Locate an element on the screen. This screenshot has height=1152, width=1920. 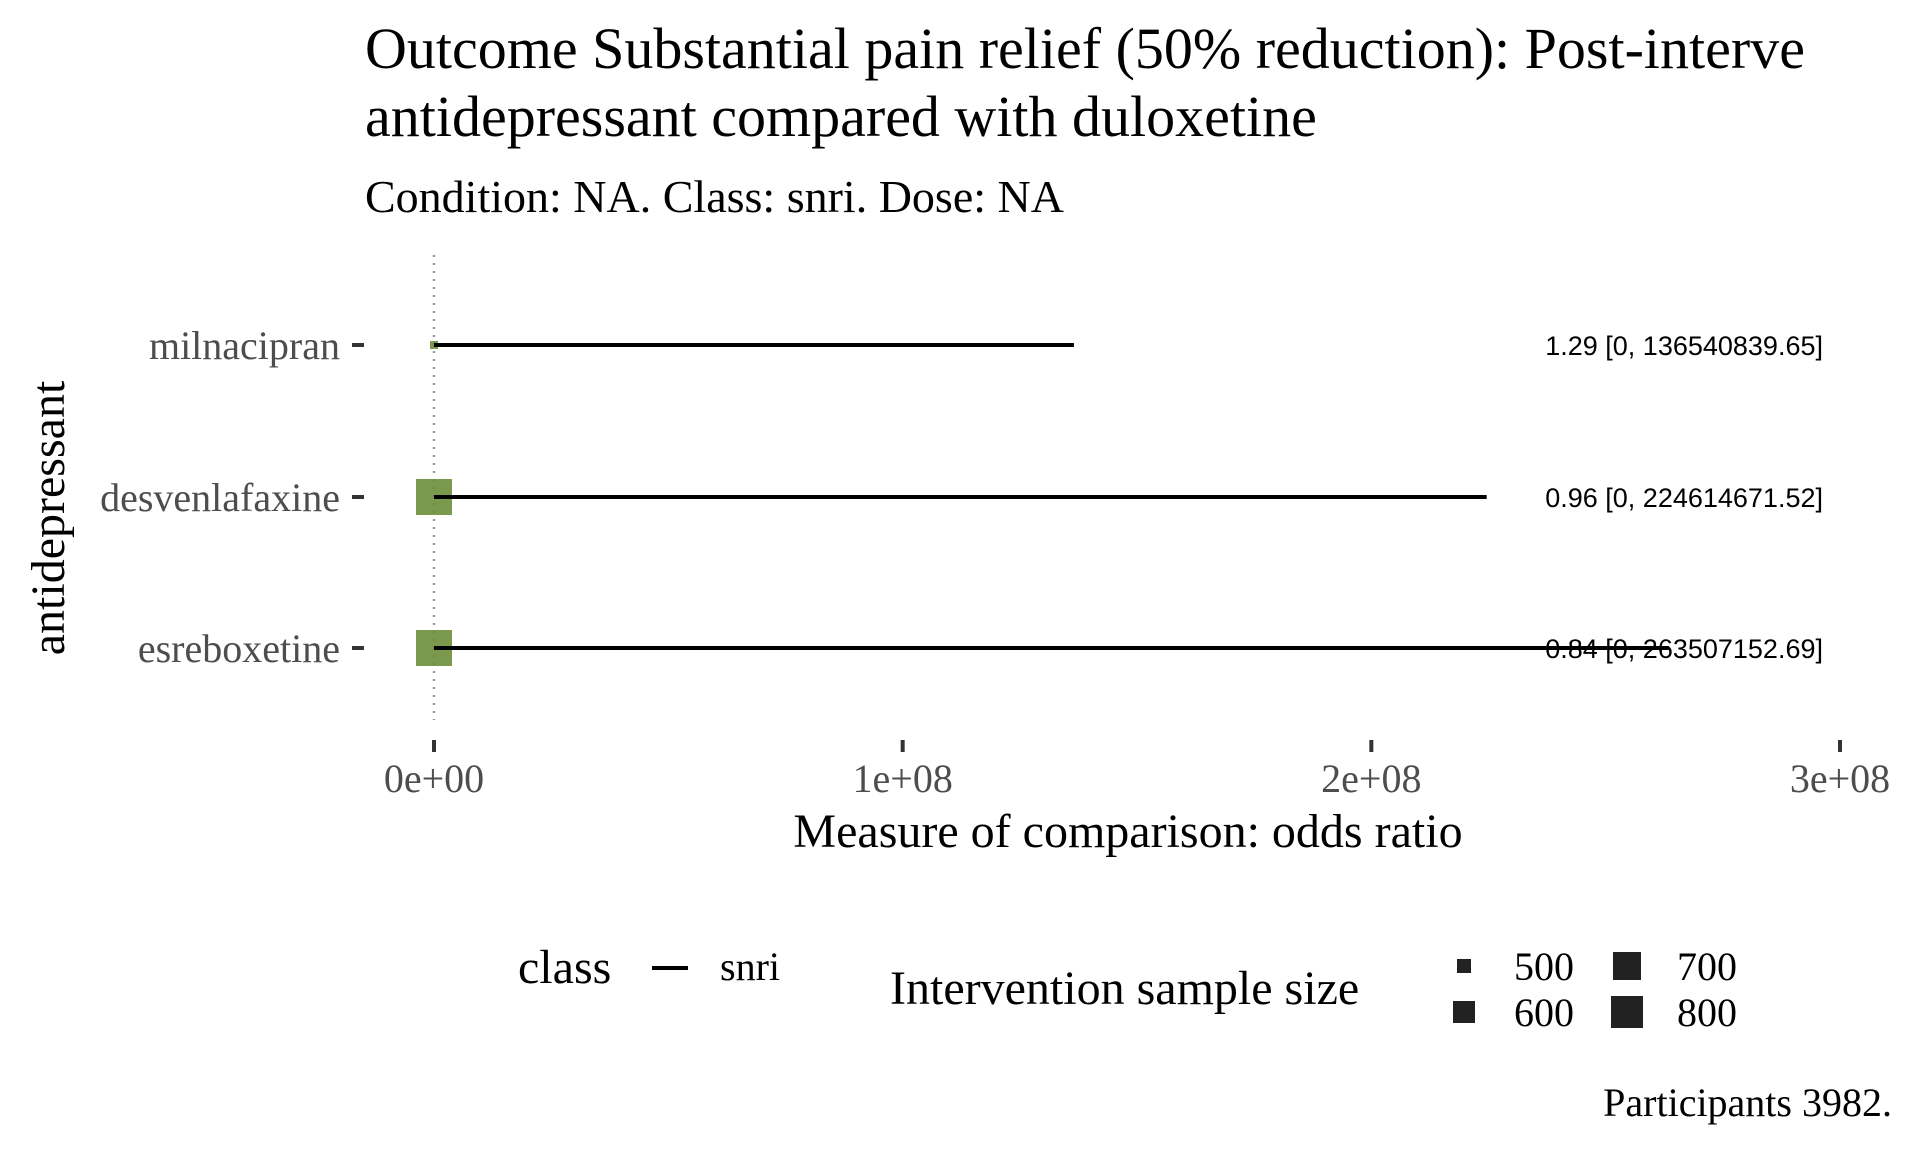
estimate-label: 1.29 [0, 136540839.65] is located at coordinates (1684, 346).